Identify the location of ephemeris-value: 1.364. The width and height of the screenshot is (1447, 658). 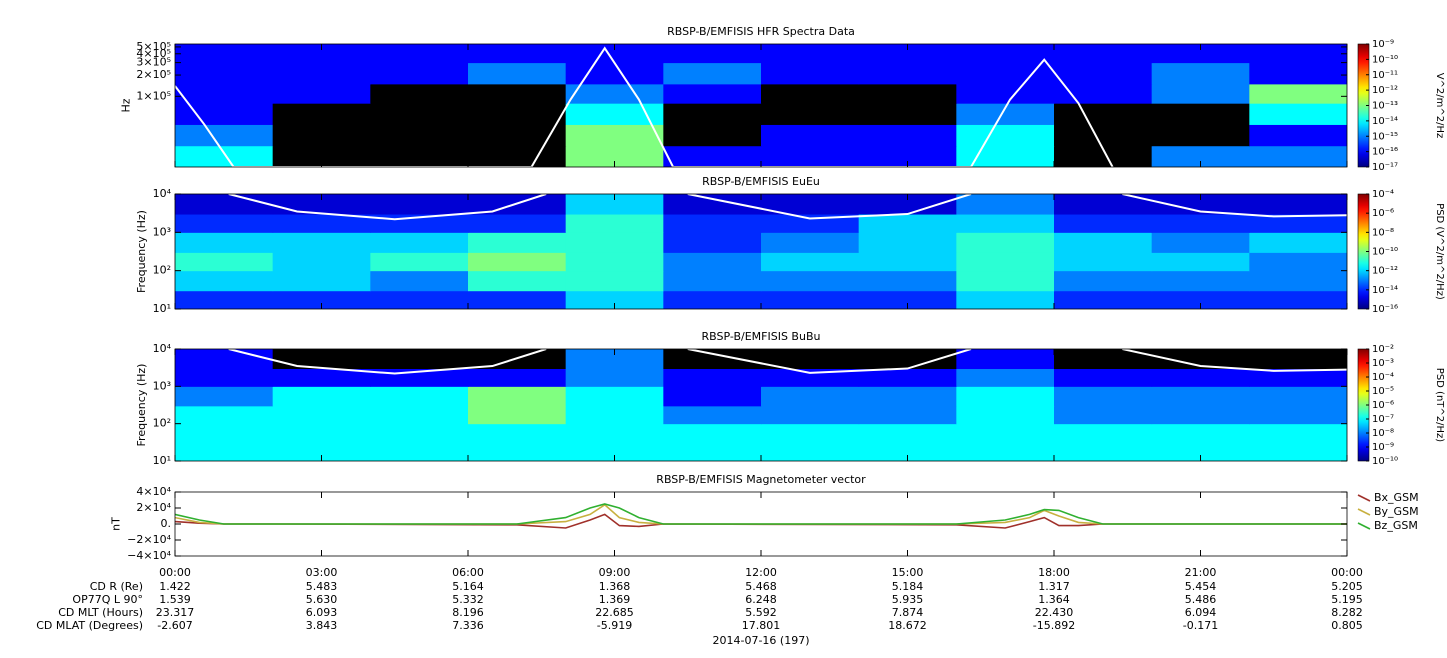
(1054, 599).